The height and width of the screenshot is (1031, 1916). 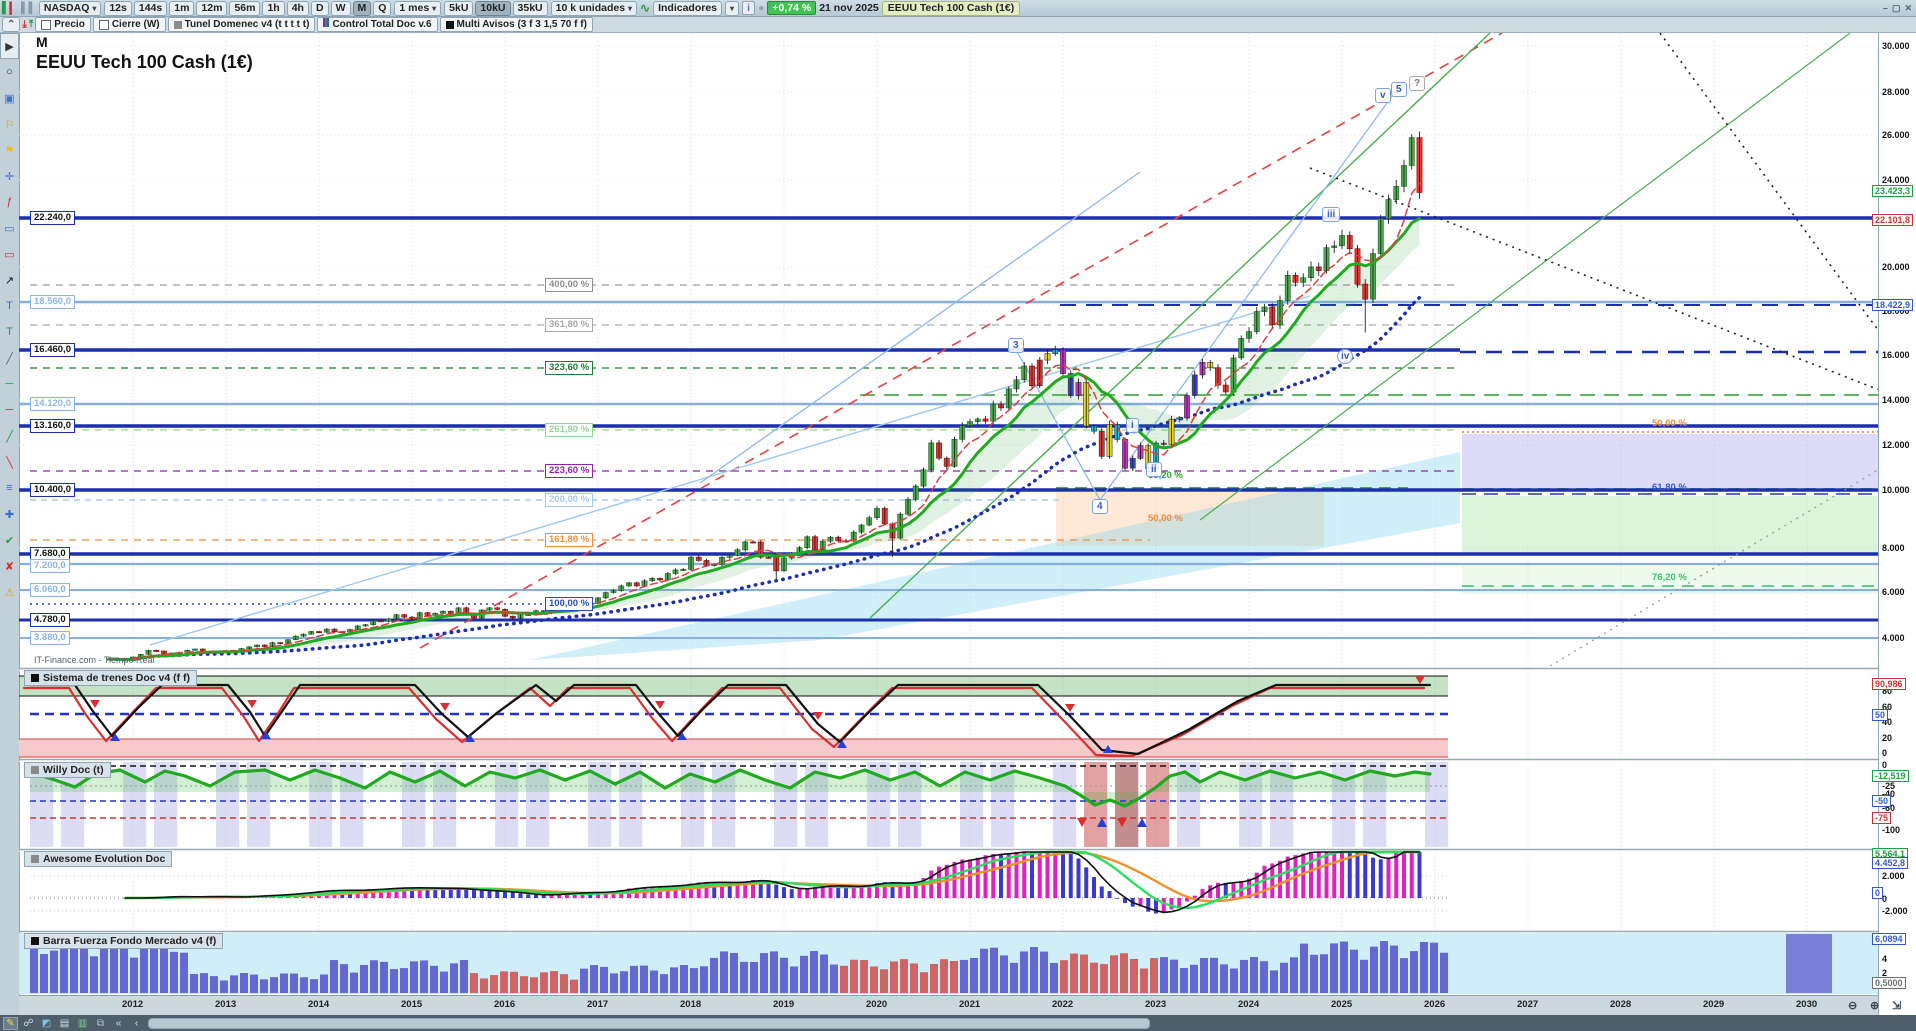 What do you see at coordinates (493, 8) in the screenshot?
I see `volume-10kU: 10kU` at bounding box center [493, 8].